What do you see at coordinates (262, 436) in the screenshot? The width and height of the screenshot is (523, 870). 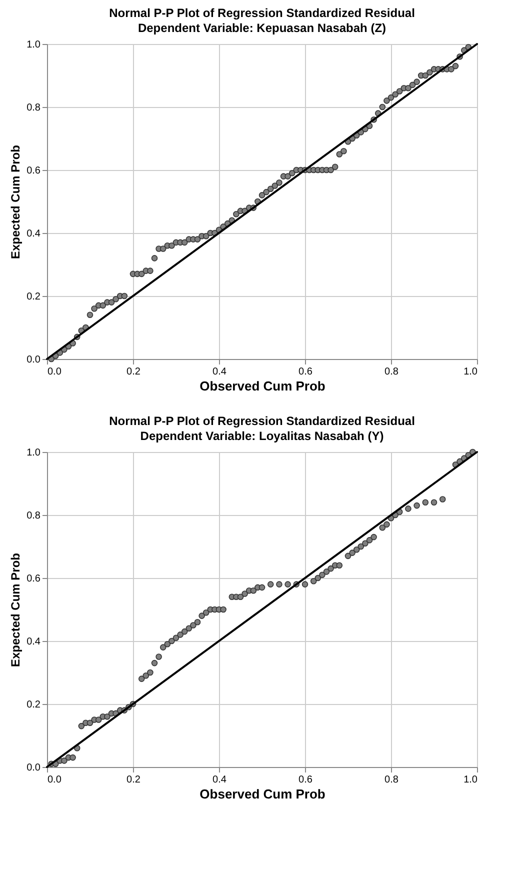 I see `chart-subtitle: Dependent Variable: Loyalitas Nasabah (Y)` at bounding box center [262, 436].